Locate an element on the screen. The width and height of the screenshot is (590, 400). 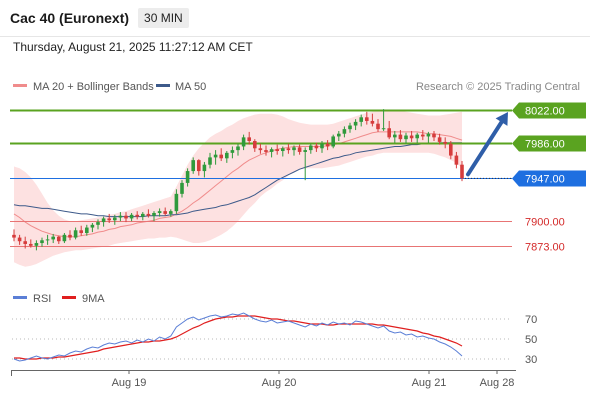
legend-swatch-ma50 is located at coordinates (163, 85).